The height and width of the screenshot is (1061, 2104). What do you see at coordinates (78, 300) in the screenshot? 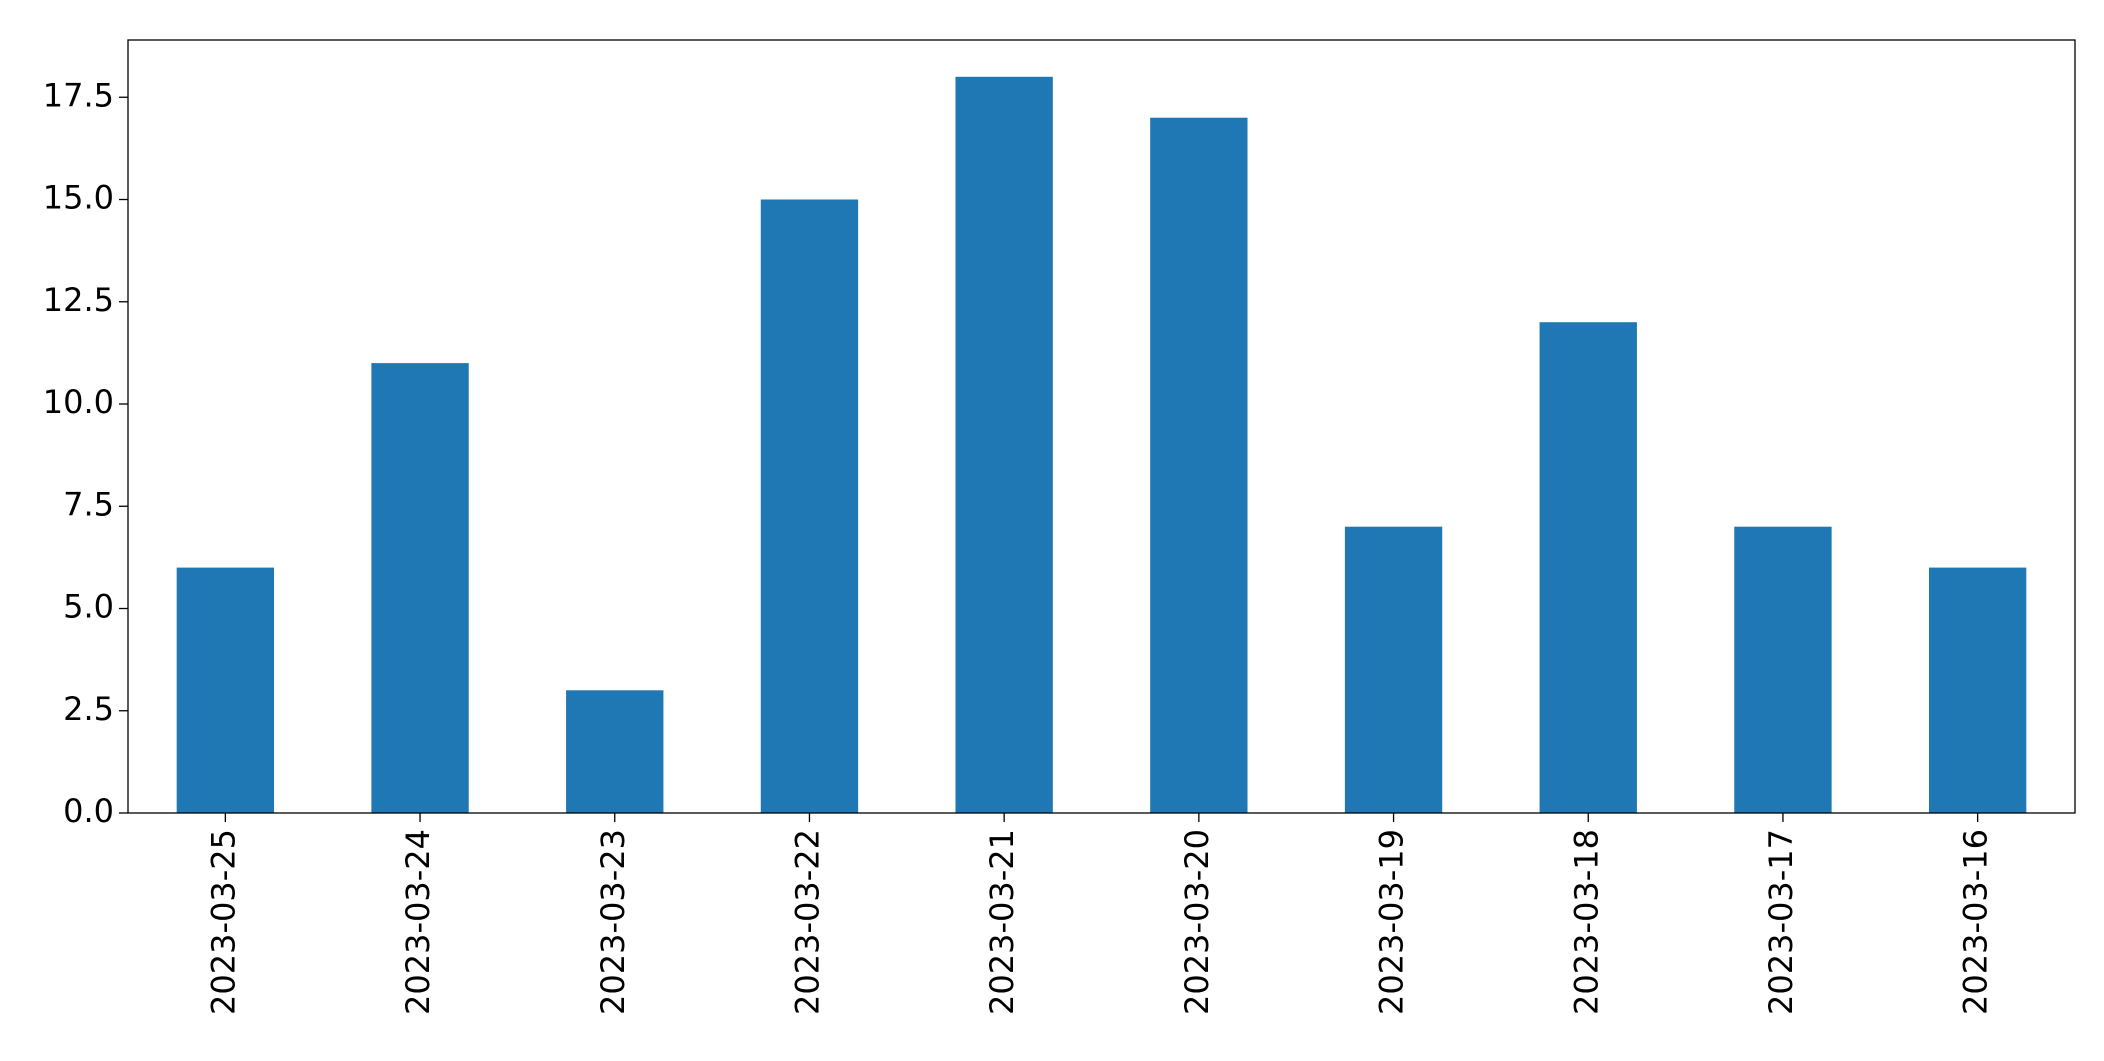
I see `y-tick-label: 12.5` at bounding box center [78, 300].